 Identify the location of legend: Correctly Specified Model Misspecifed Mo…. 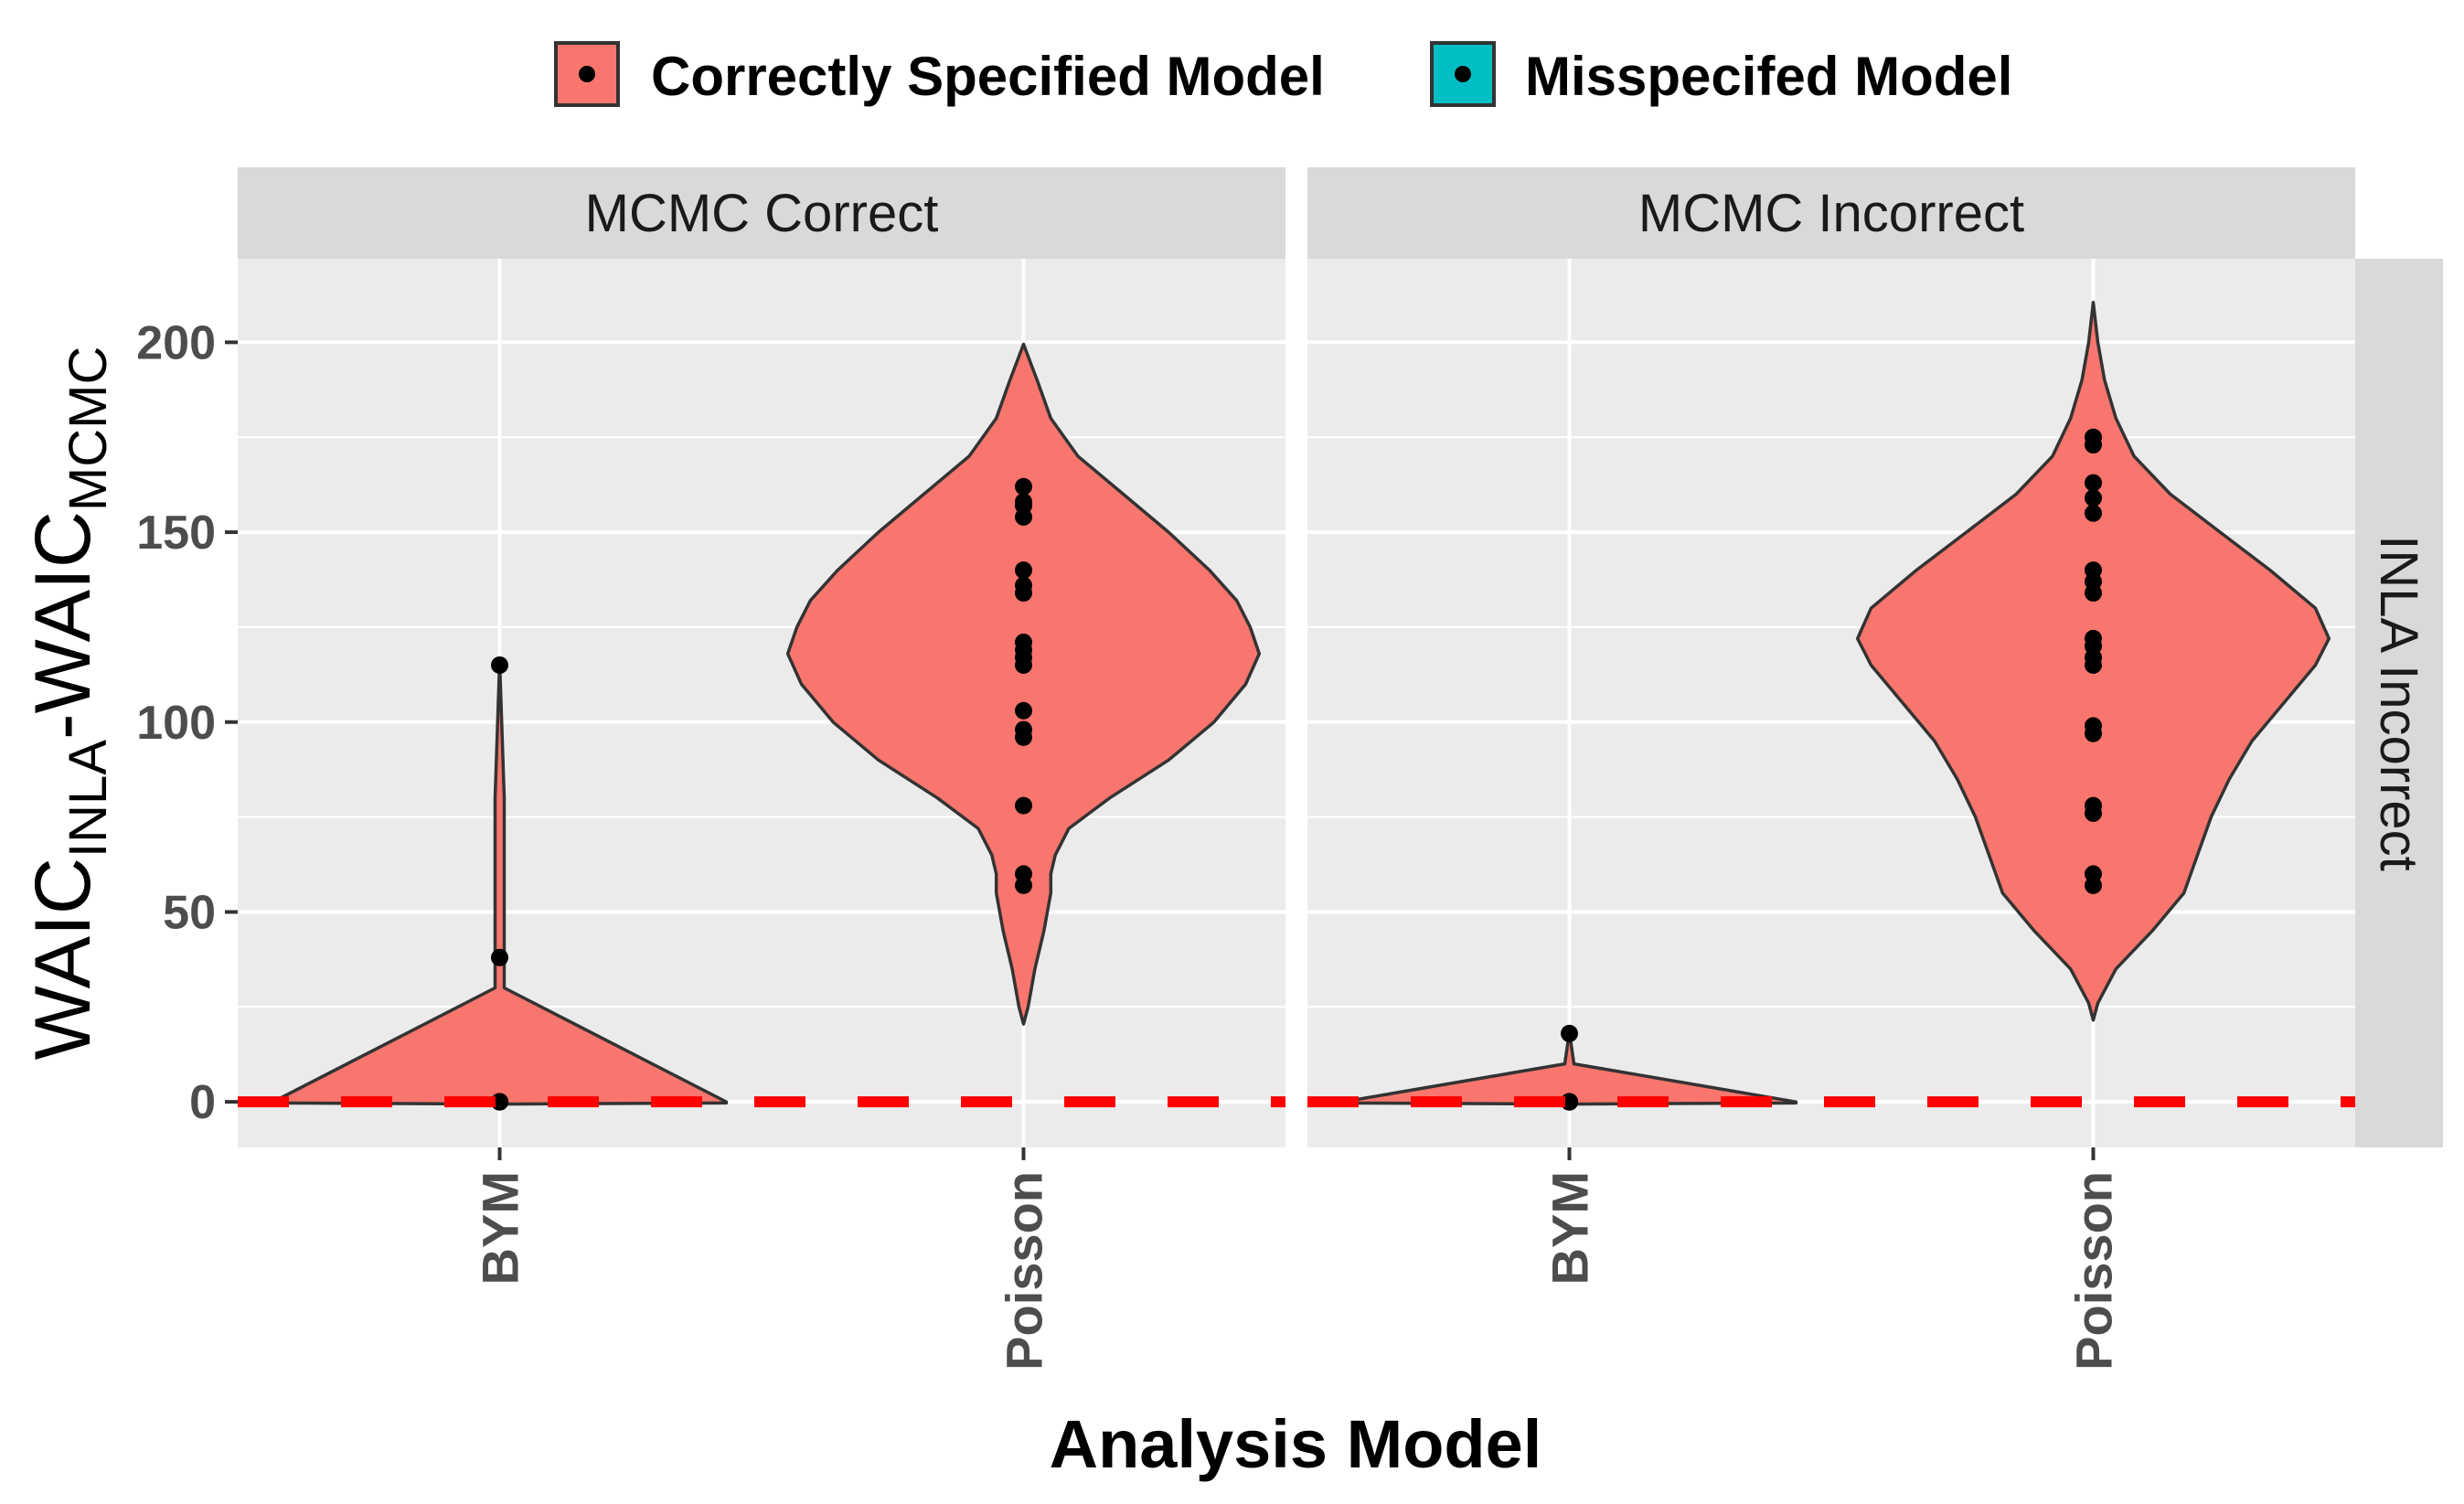
(1283, 74).